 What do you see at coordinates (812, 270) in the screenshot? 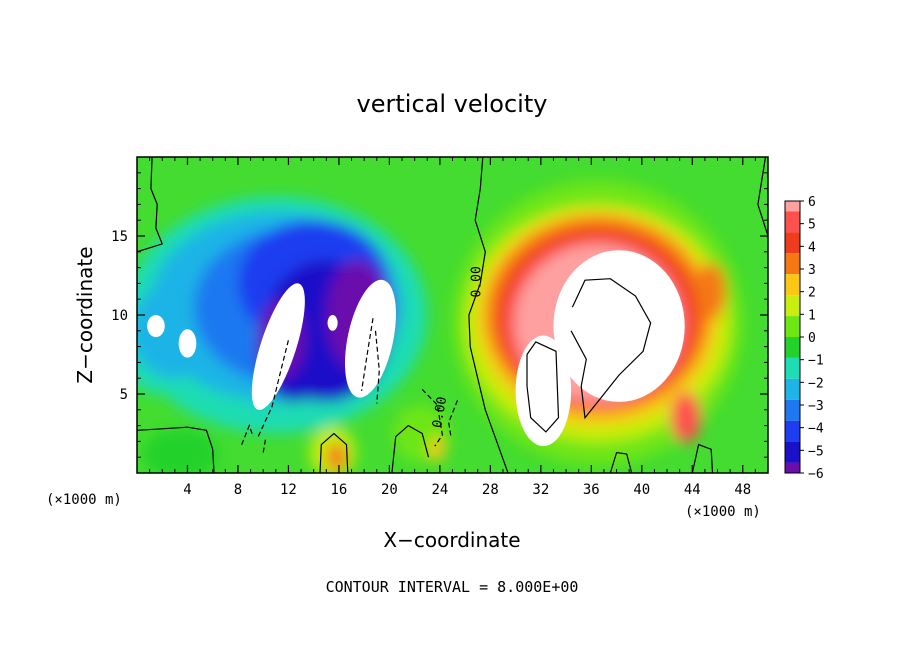
I see `colorbar-label: 3` at bounding box center [812, 270].